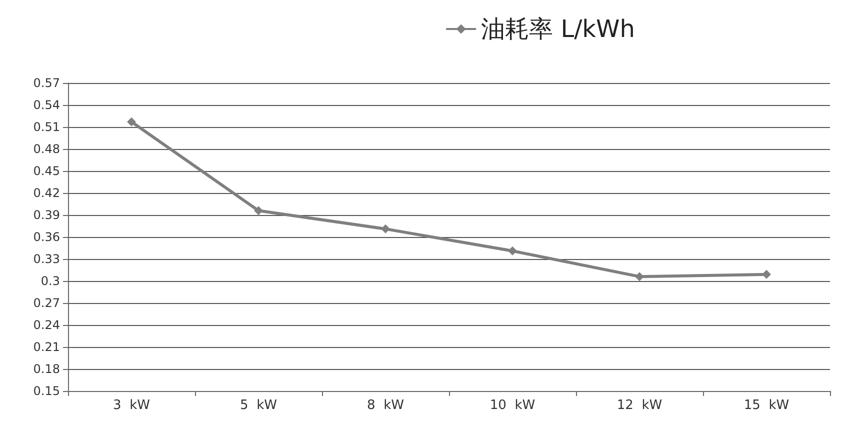  Describe the element at coordinates (46, 303) in the screenshot. I see `y-tick-label: 0.27` at that location.